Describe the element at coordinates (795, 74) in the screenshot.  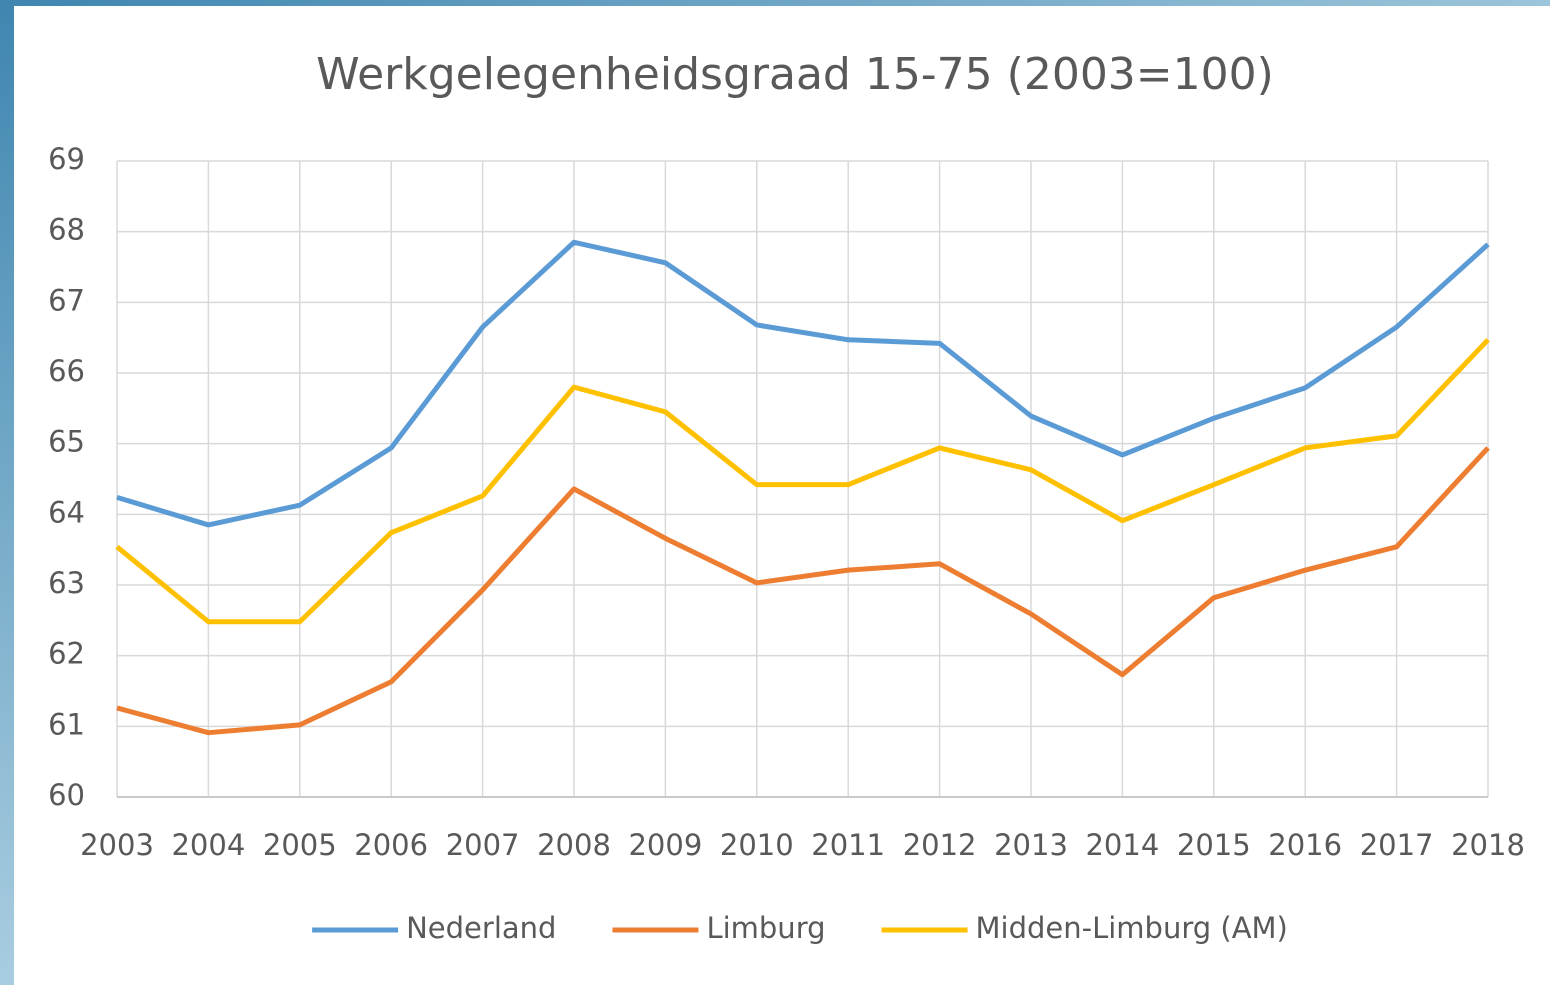
I see `chart-title: Werkgelegenheidsgraad 15-75 (2003=100)` at that location.